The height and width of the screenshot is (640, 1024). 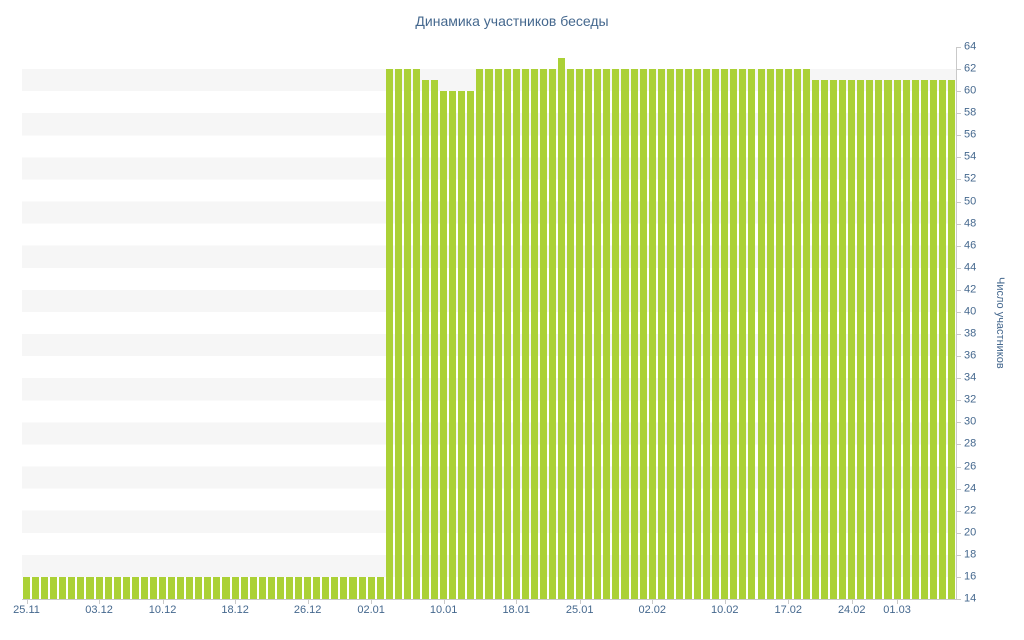 I want to click on y-tick-label: 56, so click(x=970, y=134).